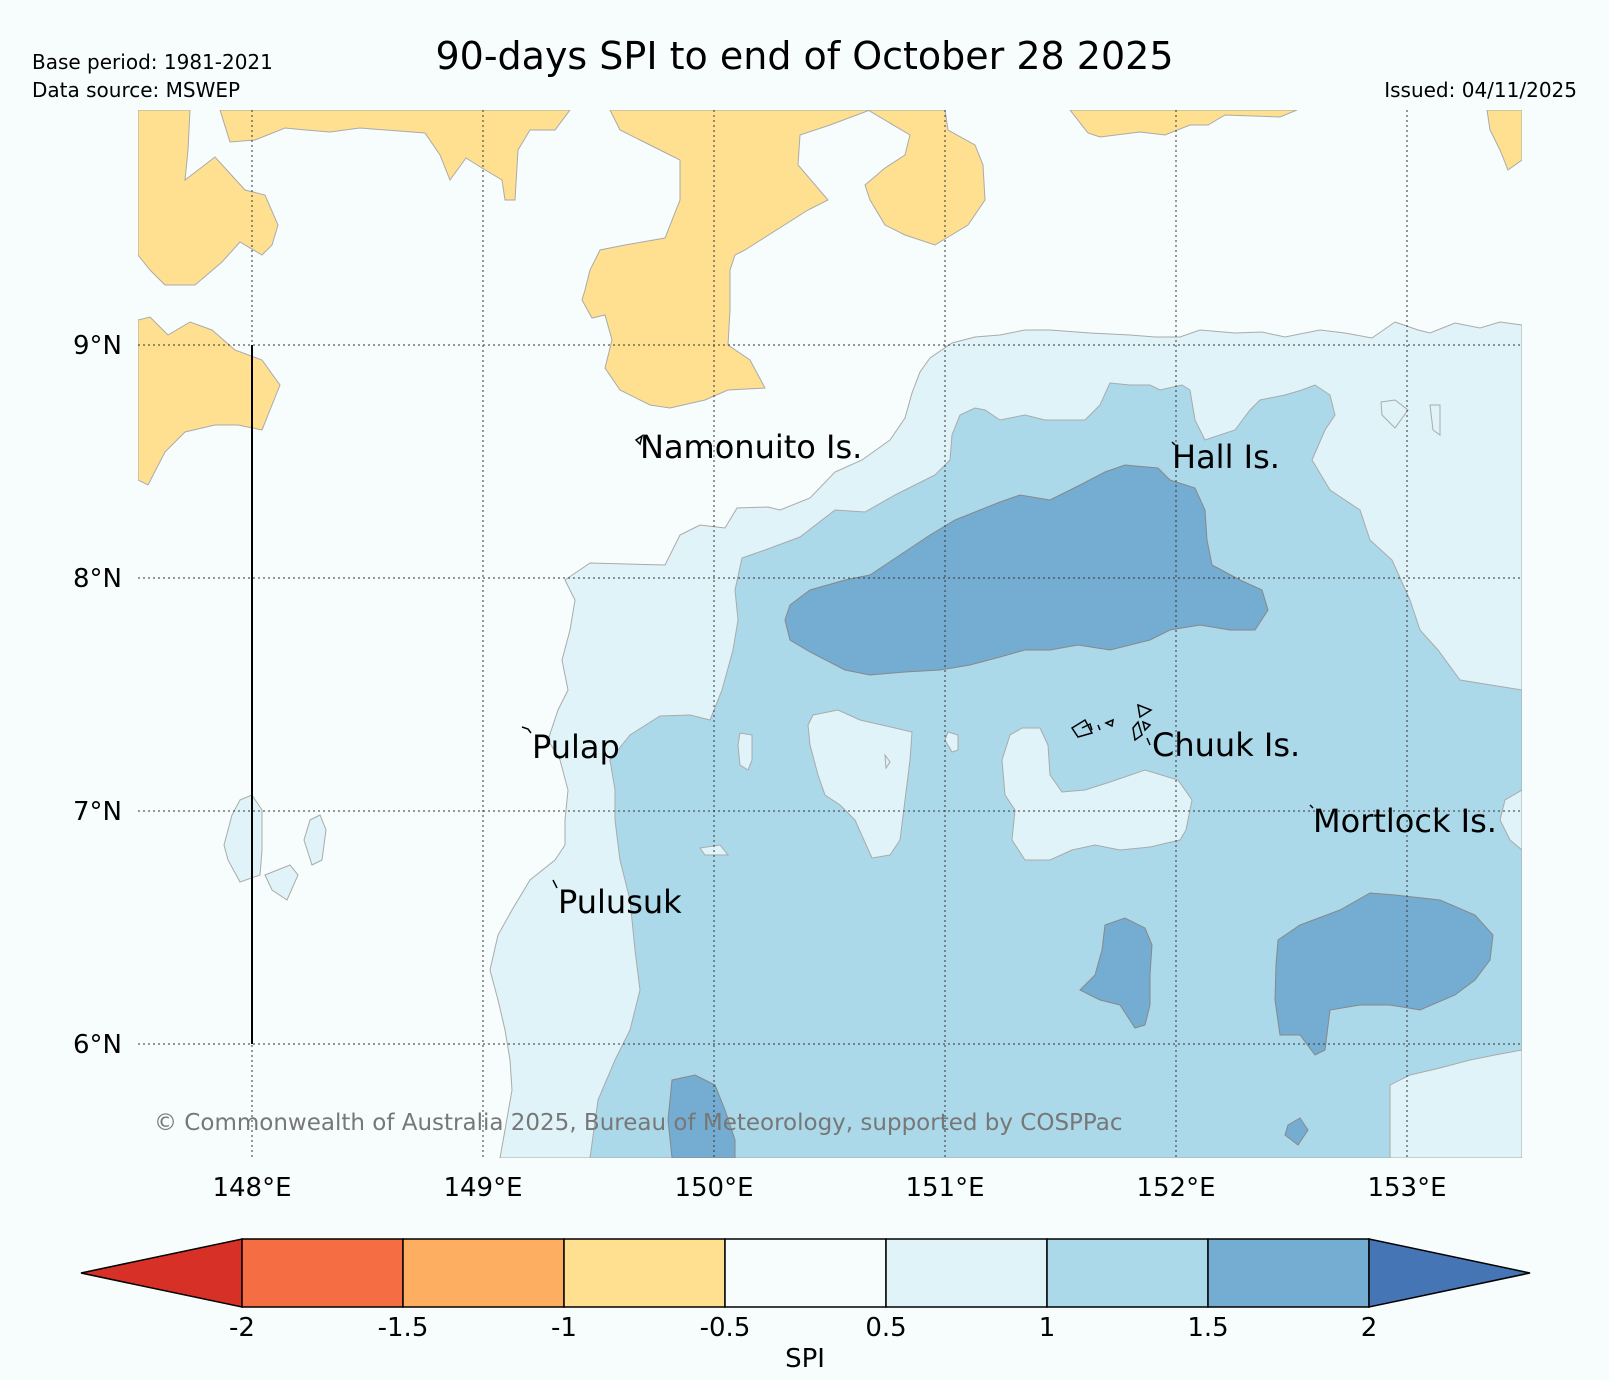 This screenshot has width=1609, height=1380. Describe the element at coordinates (526, 730) in the screenshot. I see `pulap-island` at that location.